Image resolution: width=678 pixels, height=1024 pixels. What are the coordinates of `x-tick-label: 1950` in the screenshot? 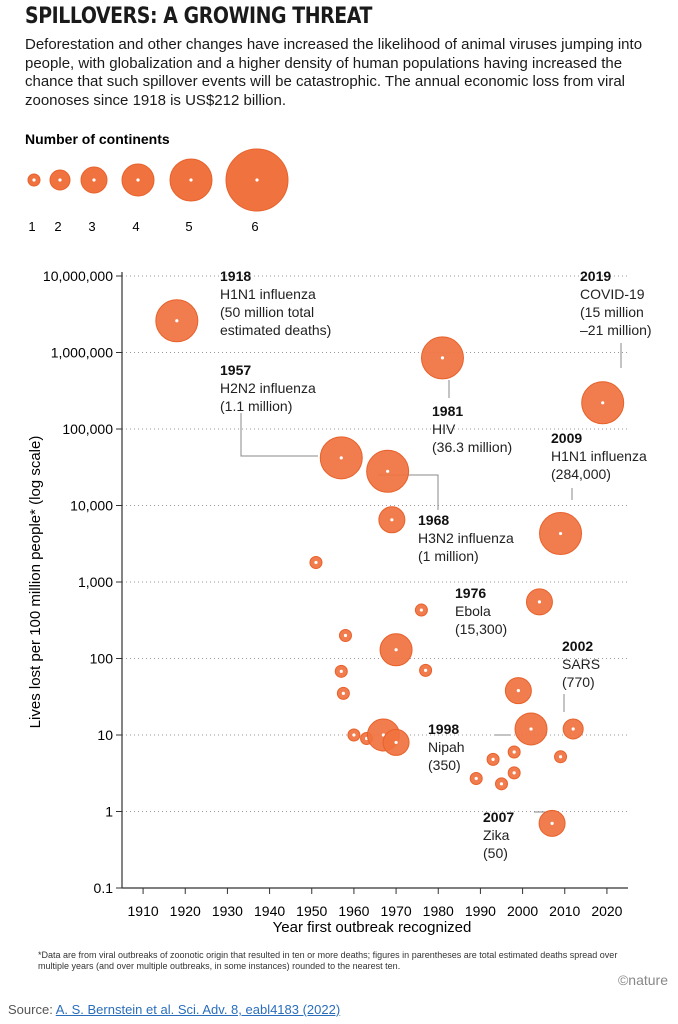 It's located at (311, 911).